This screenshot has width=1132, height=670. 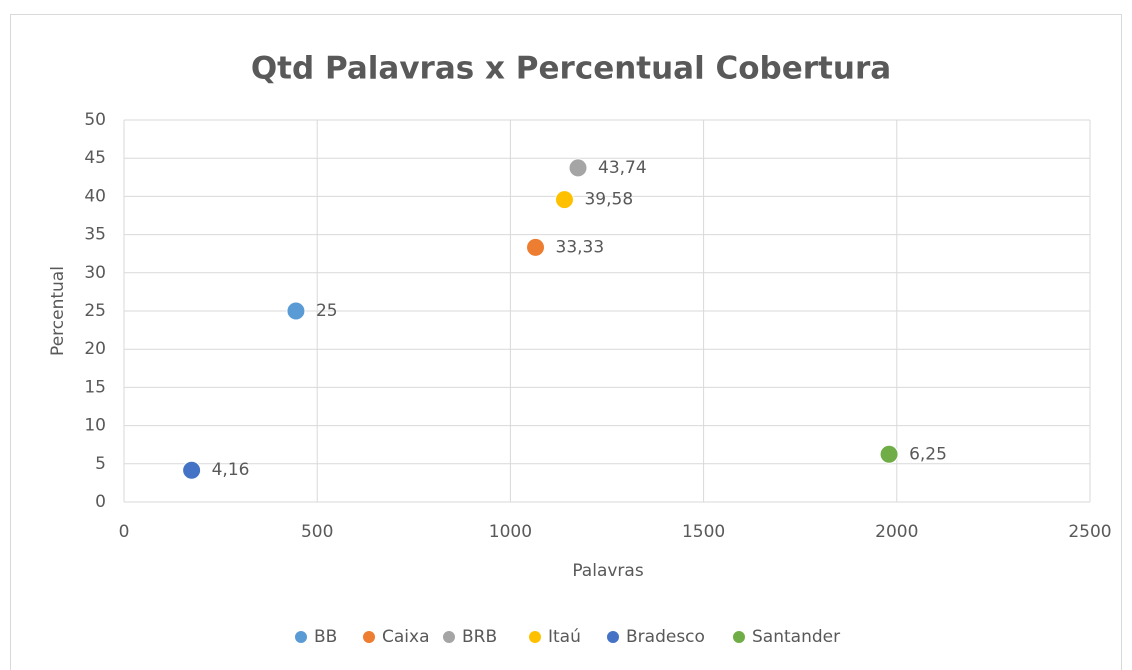 What do you see at coordinates (608, 200) in the screenshot?
I see `data-label: 39,58` at bounding box center [608, 200].